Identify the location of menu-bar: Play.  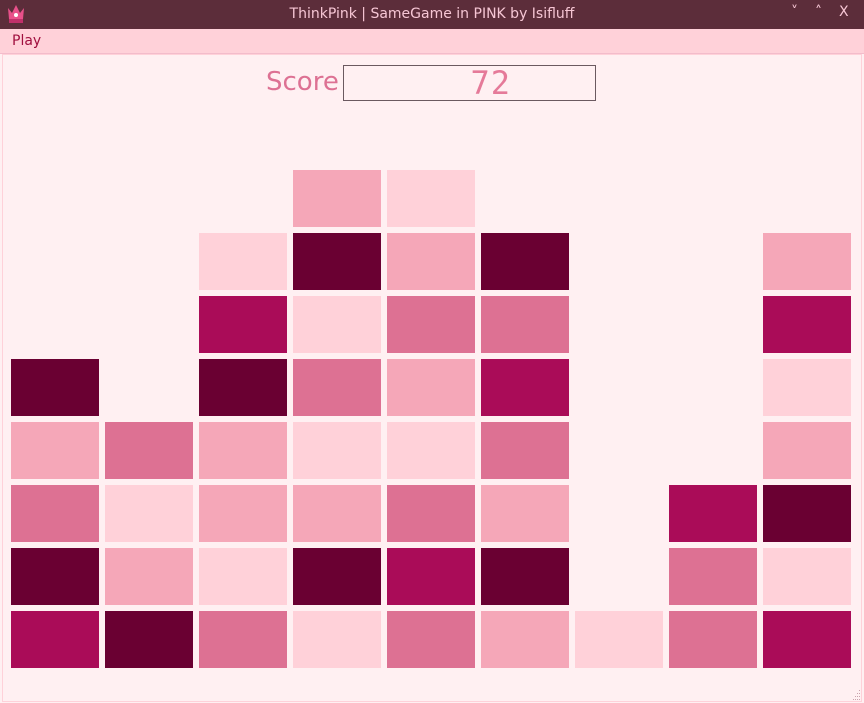
(432, 41).